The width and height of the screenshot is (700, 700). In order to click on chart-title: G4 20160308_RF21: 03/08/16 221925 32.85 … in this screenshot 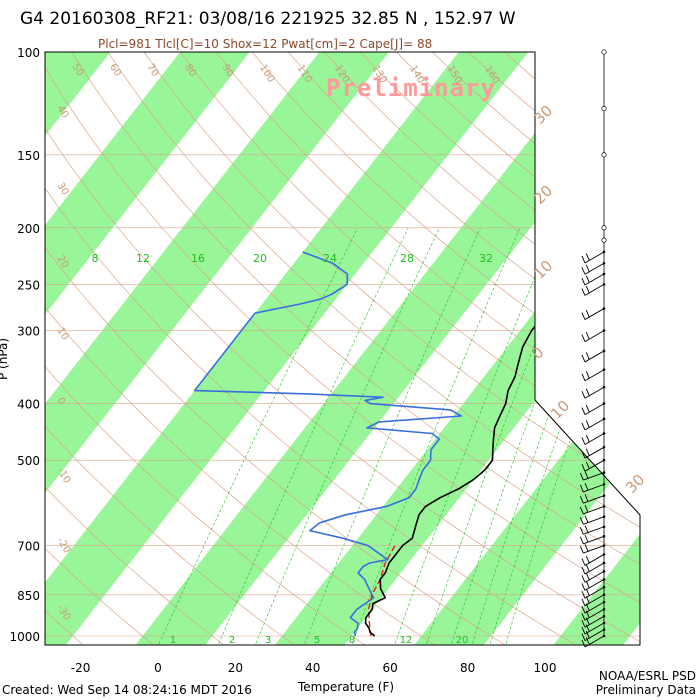, I will do `click(268, 19)`.